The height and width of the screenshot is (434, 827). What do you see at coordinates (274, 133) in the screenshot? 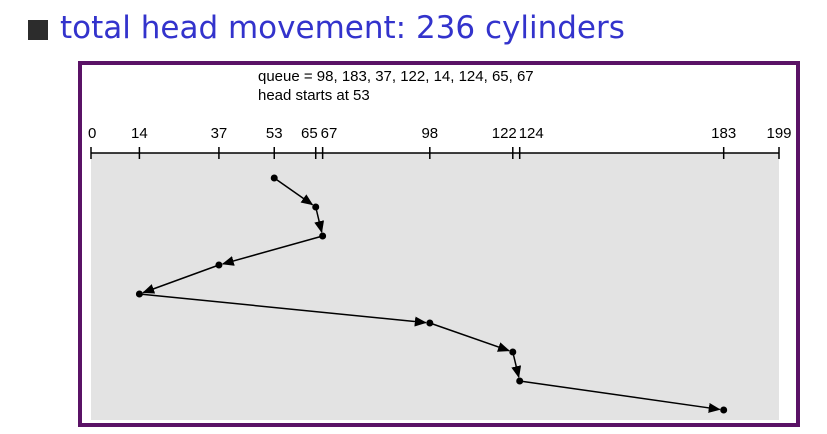
I see `tick-label: 53` at bounding box center [274, 133].